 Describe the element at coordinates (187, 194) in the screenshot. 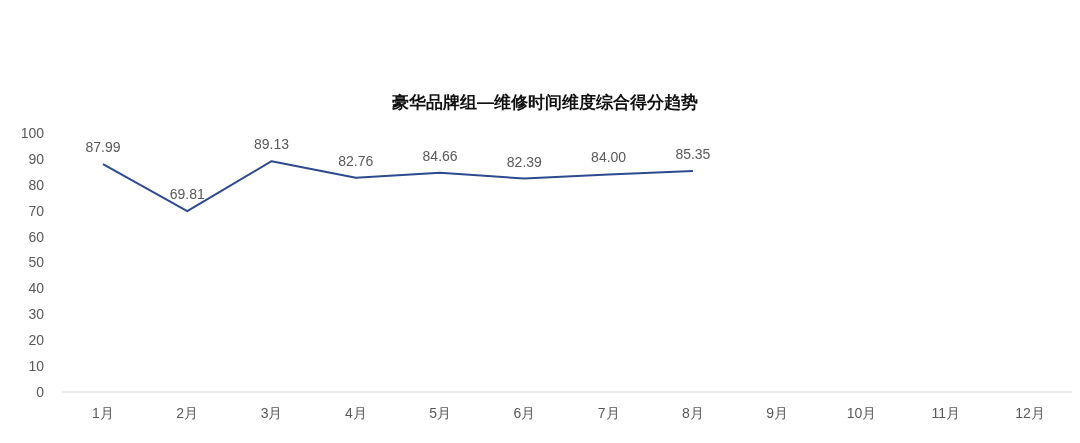

I see `data-label: 69.81` at that location.